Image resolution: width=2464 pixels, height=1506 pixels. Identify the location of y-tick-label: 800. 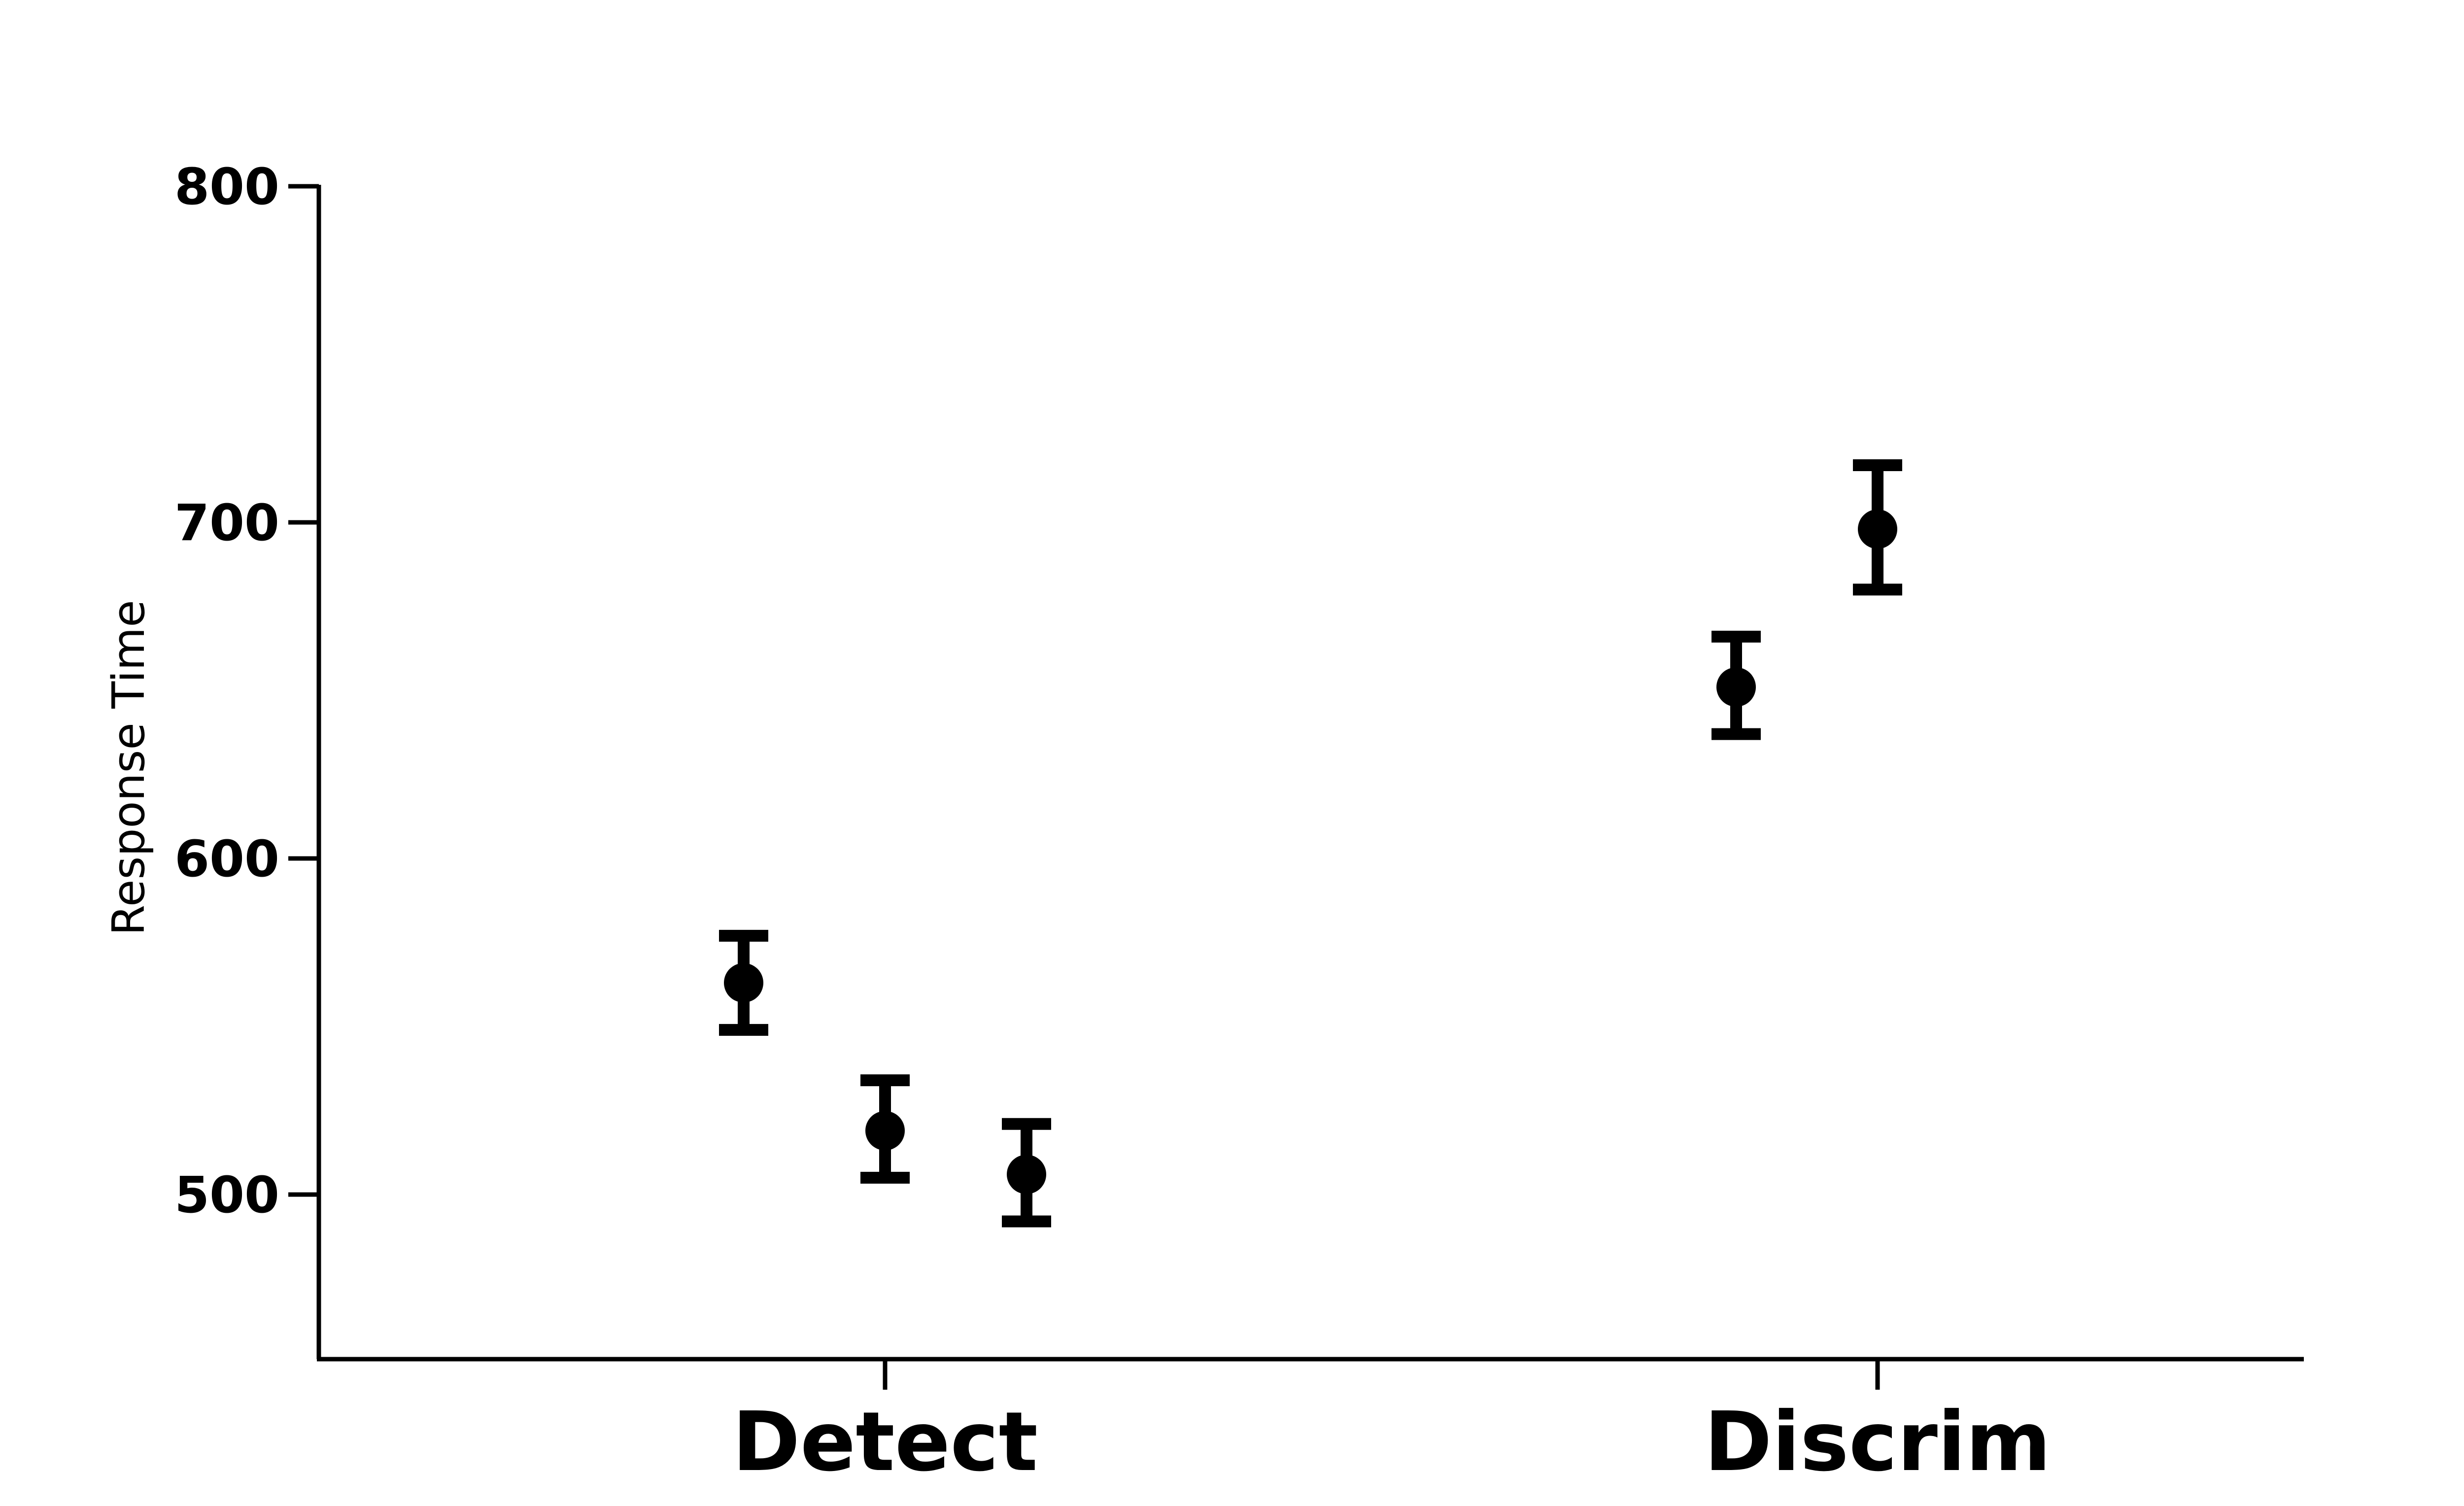
(226, 187).